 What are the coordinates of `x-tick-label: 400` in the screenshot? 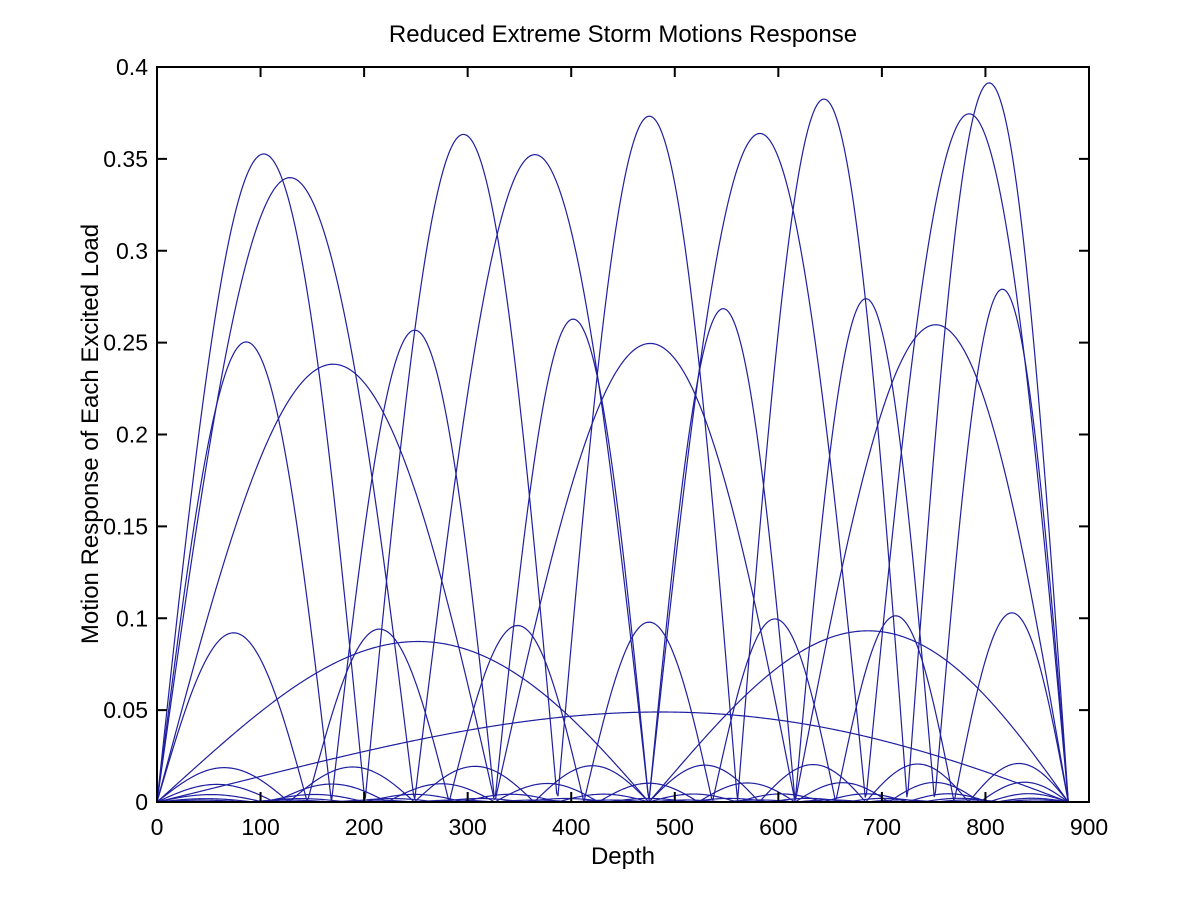 It's located at (571, 827).